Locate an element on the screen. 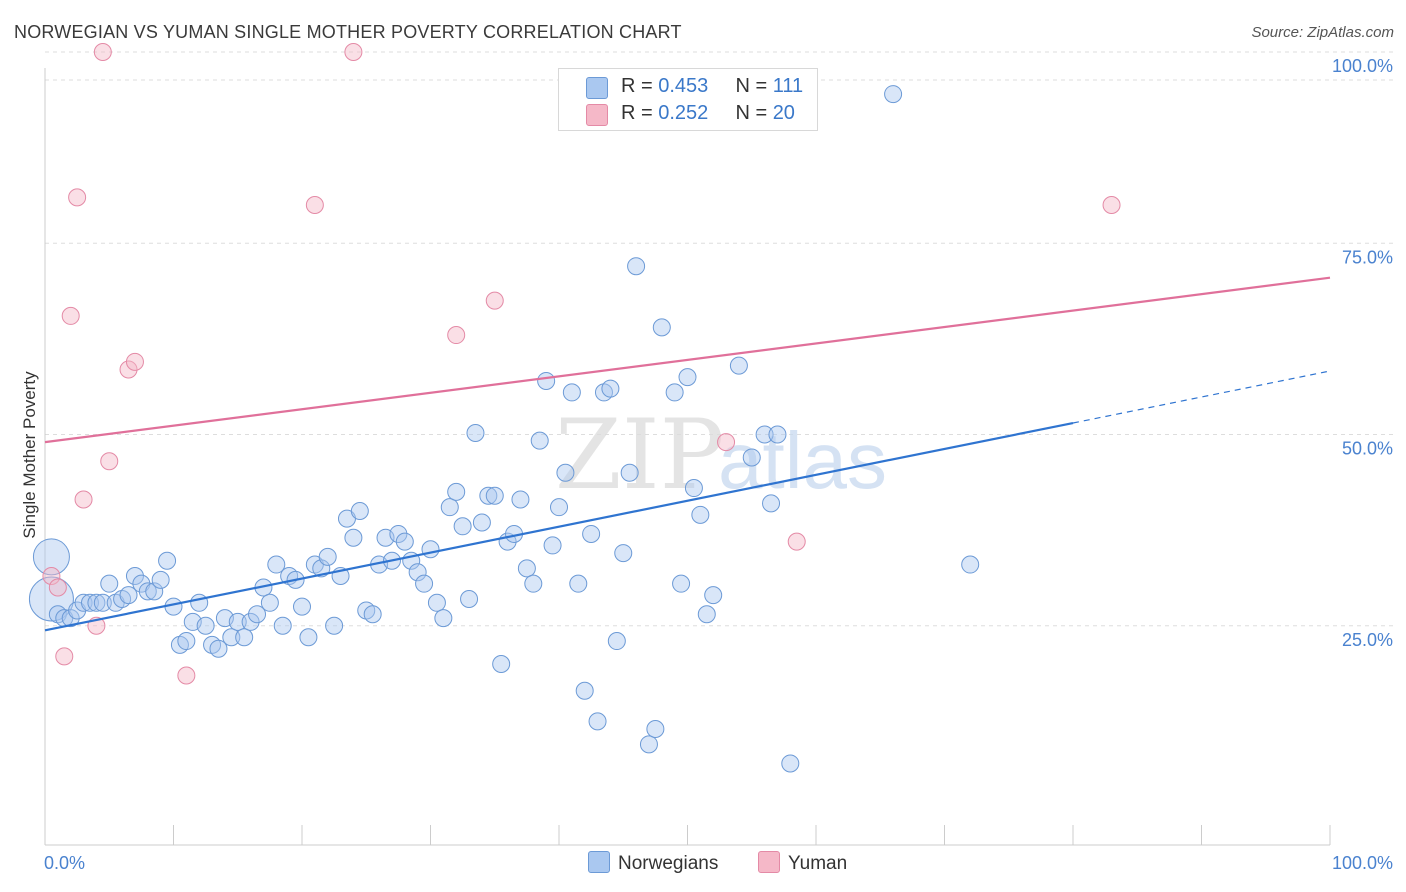  watermark-atlas: atlas is located at coordinates (802, 460).